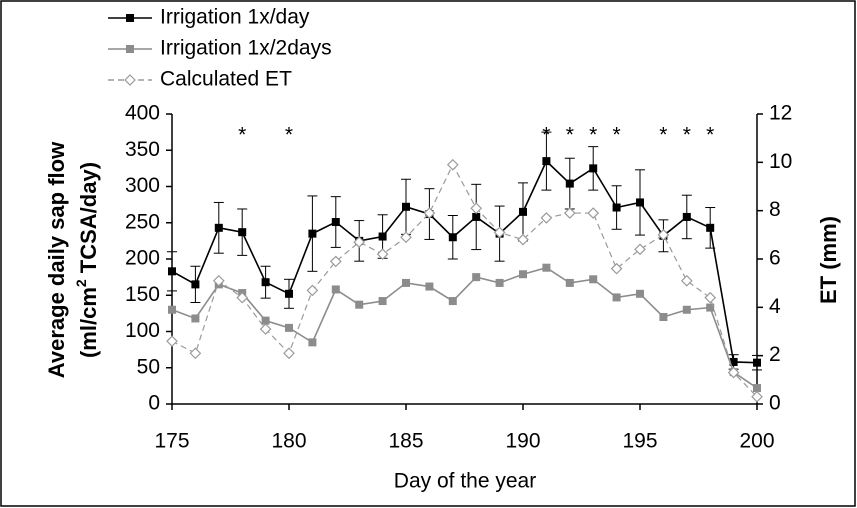 Image resolution: width=857 pixels, height=508 pixels. I want to click on x-tick-label: 185, so click(405, 441).